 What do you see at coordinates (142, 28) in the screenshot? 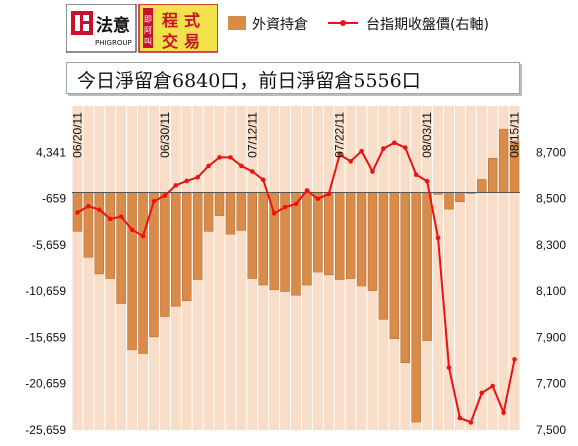
I see `logo: 法意 PHIGROUP 即 阿 叫 程 式 交 易` at bounding box center [142, 28].